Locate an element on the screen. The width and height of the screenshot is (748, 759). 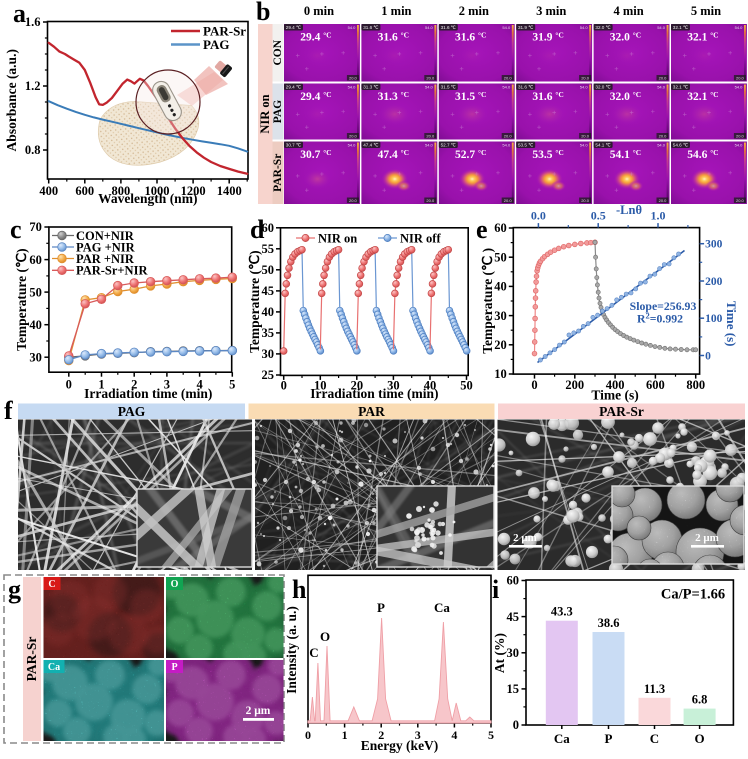
svg-text: 47.4 ℃ is located at coordinates (371, 145).